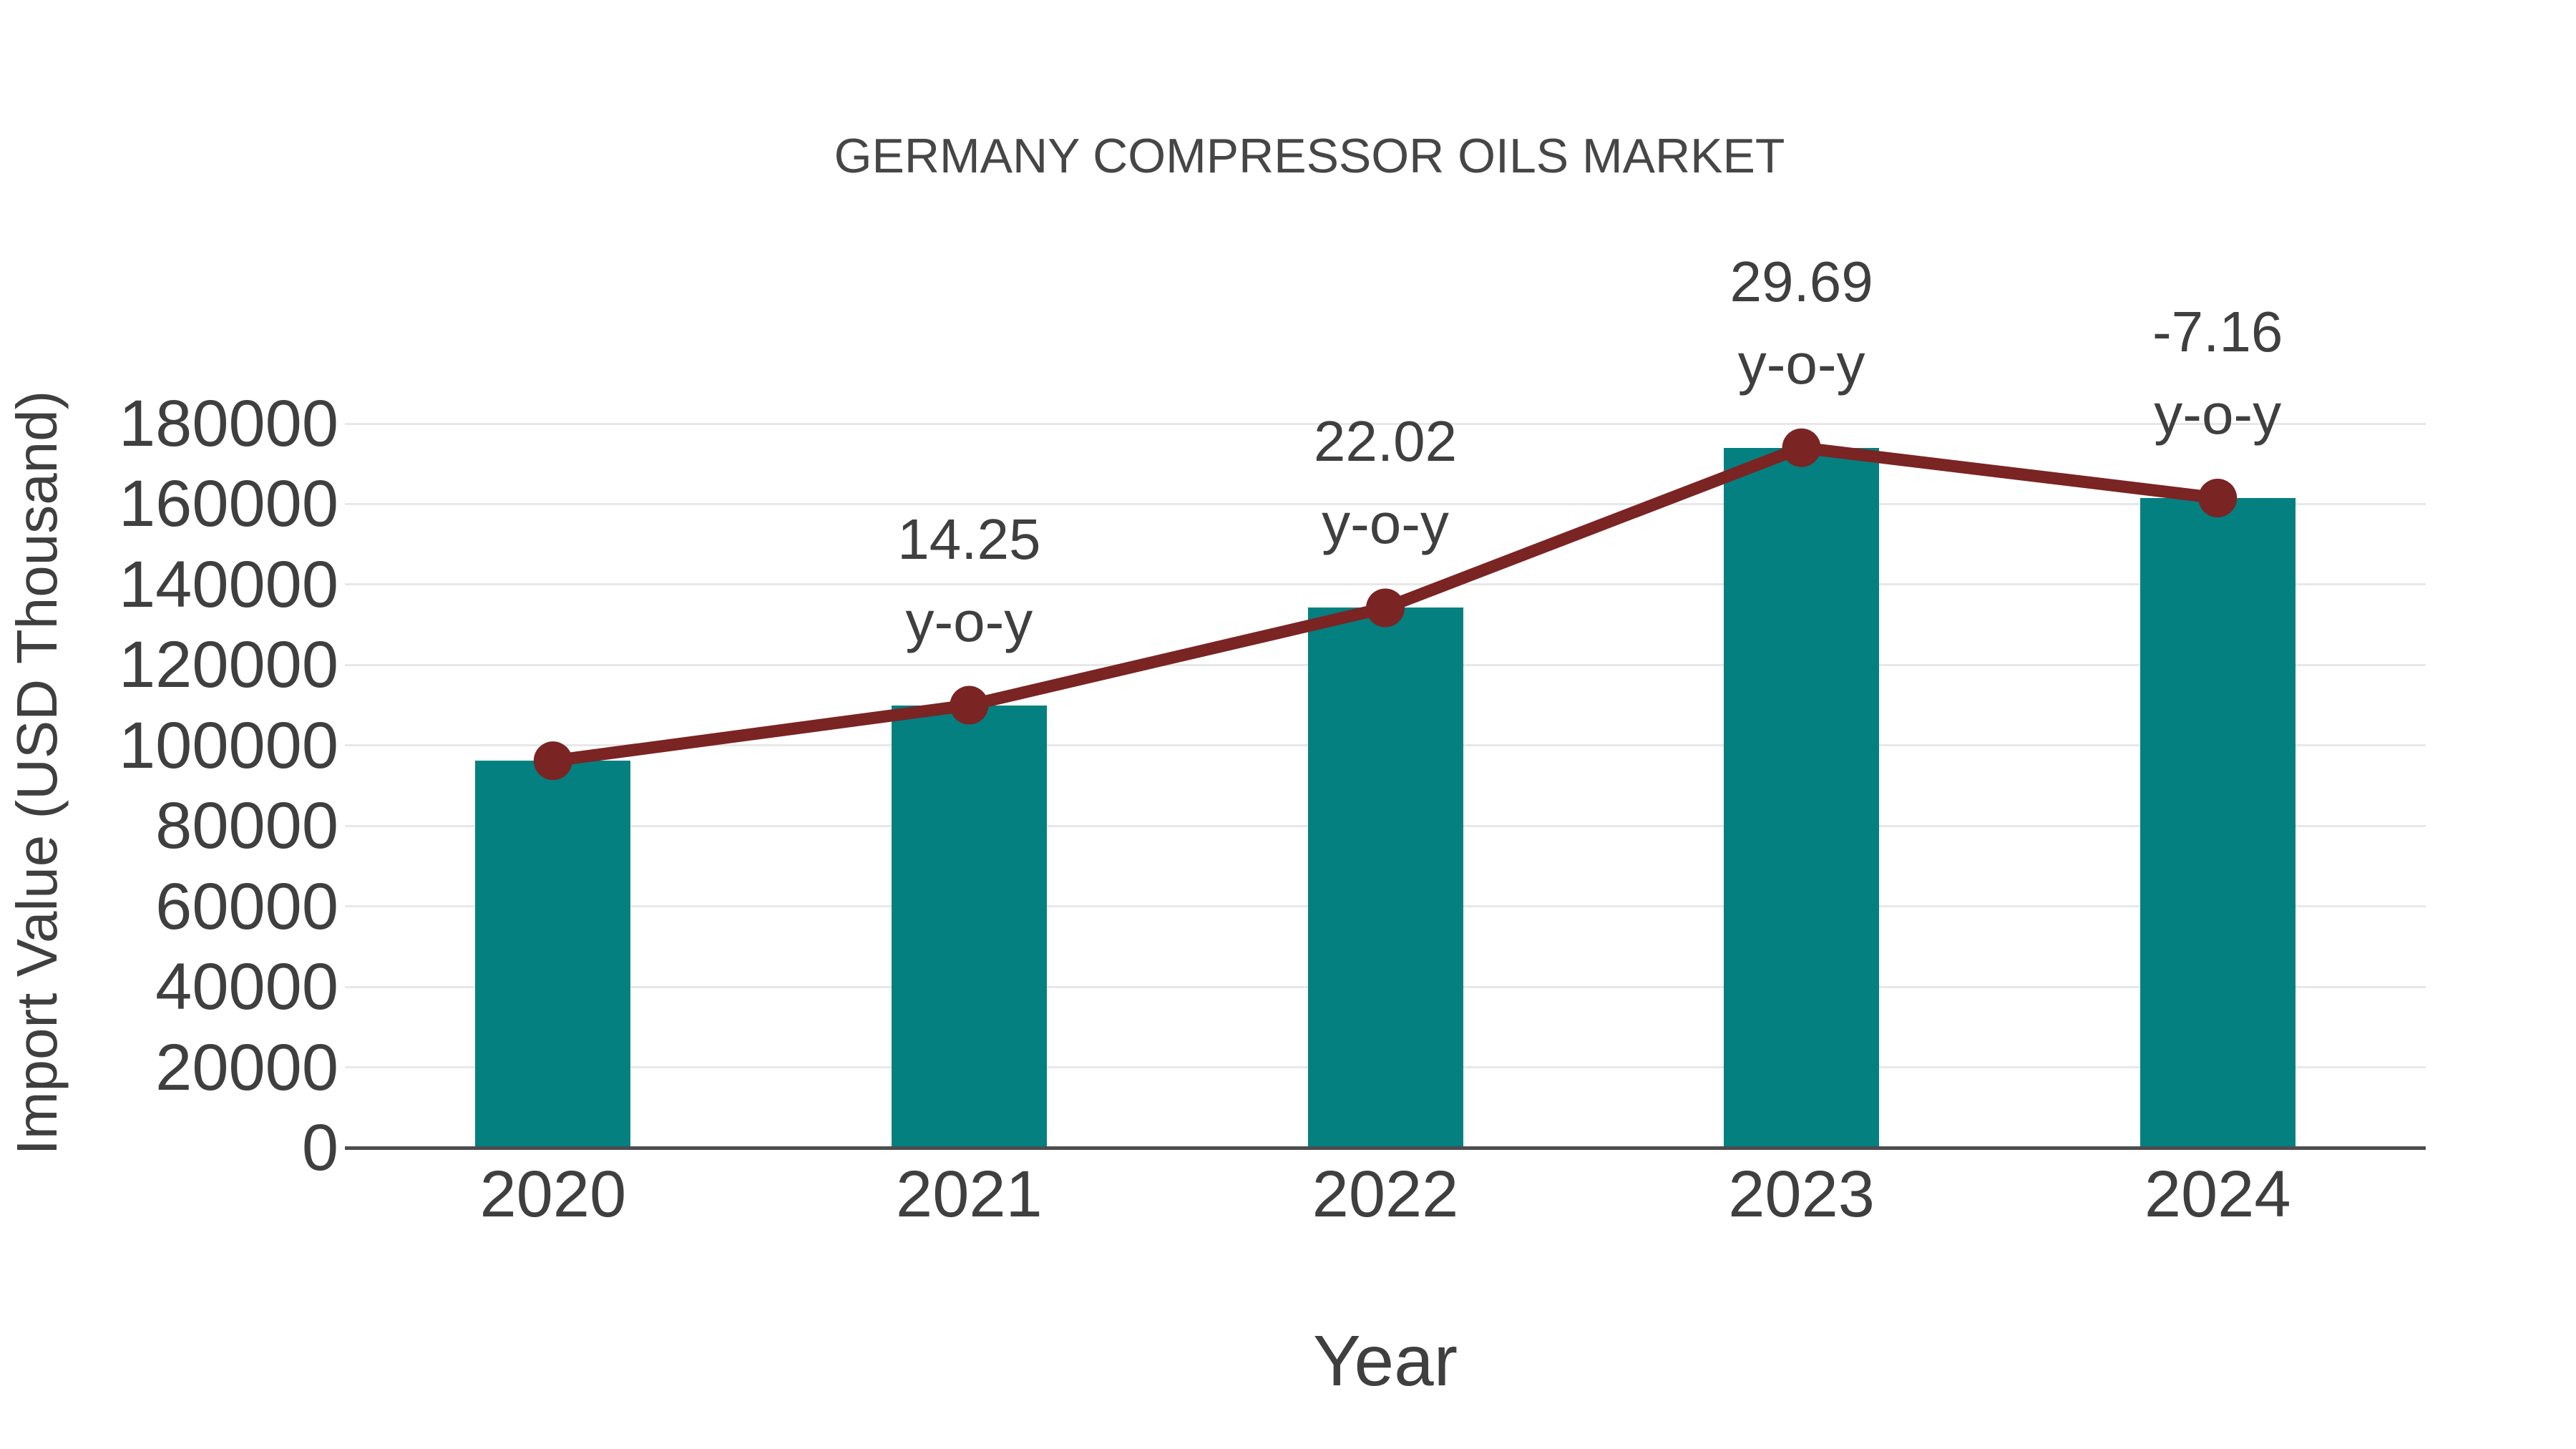  What do you see at coordinates (1385, 1194) in the screenshot?
I see `x-tick-label-2022: 2022` at bounding box center [1385, 1194].